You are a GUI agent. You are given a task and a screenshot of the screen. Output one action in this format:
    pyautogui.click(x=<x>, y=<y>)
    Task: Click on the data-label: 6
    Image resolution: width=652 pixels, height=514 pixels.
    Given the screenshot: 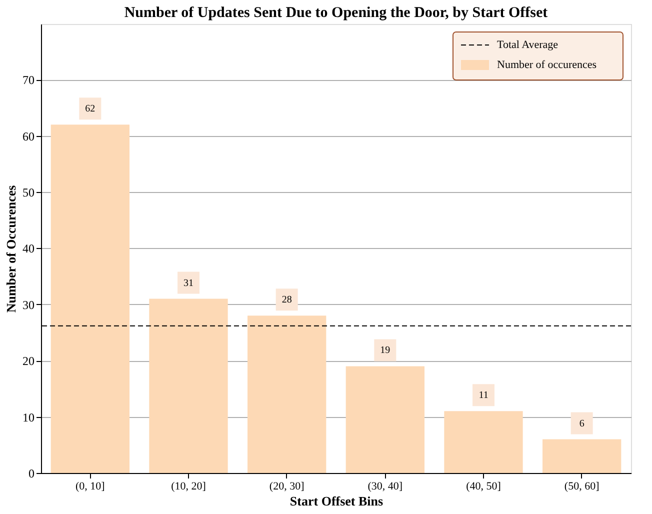 What is the action you would take?
    pyautogui.click(x=581, y=424)
    